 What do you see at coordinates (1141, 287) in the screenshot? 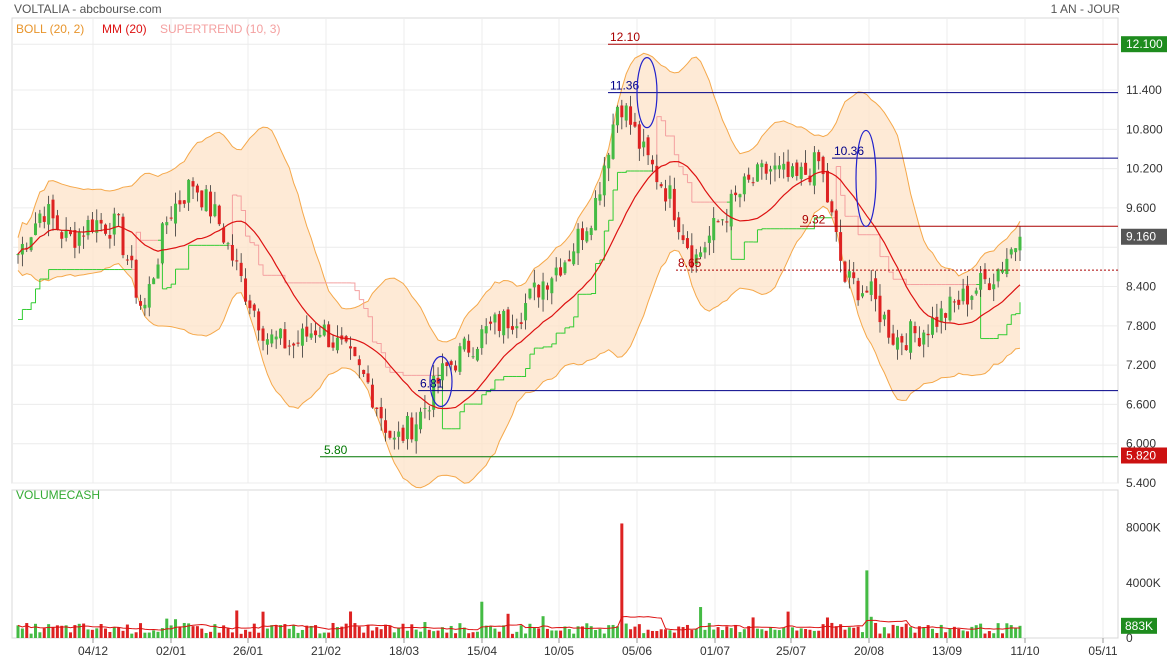
I see `y-tick-label: 8.400` at bounding box center [1141, 287].